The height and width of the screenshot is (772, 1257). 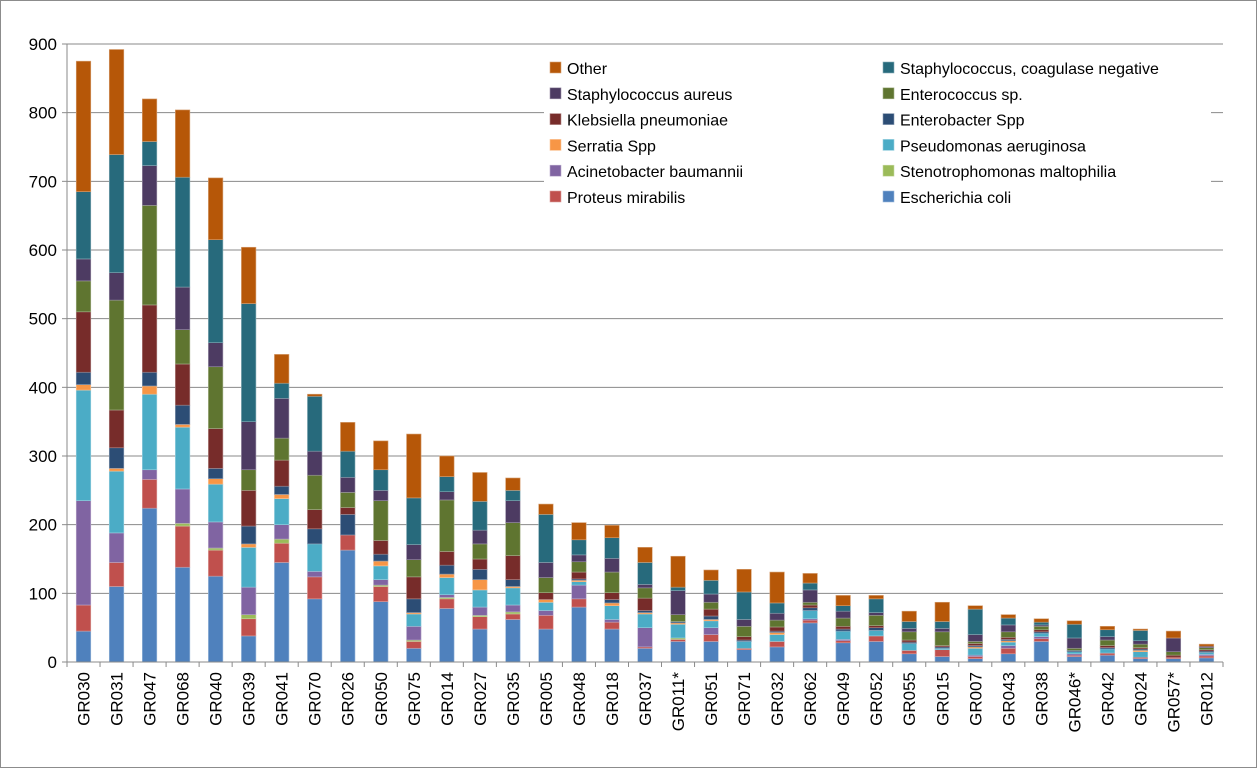 I want to click on y-tick-label: 300, so click(x=43, y=456).